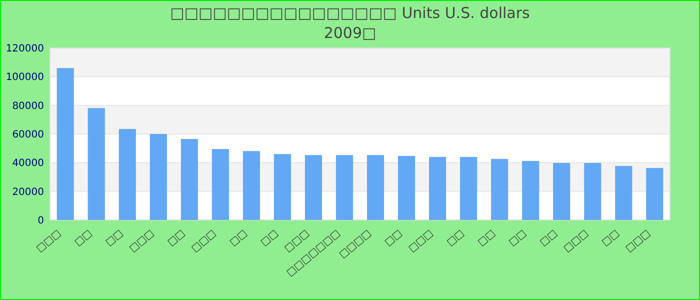  Describe the element at coordinates (350, 33) in the screenshot. I see `chart-subtitle: 2009□` at that location.